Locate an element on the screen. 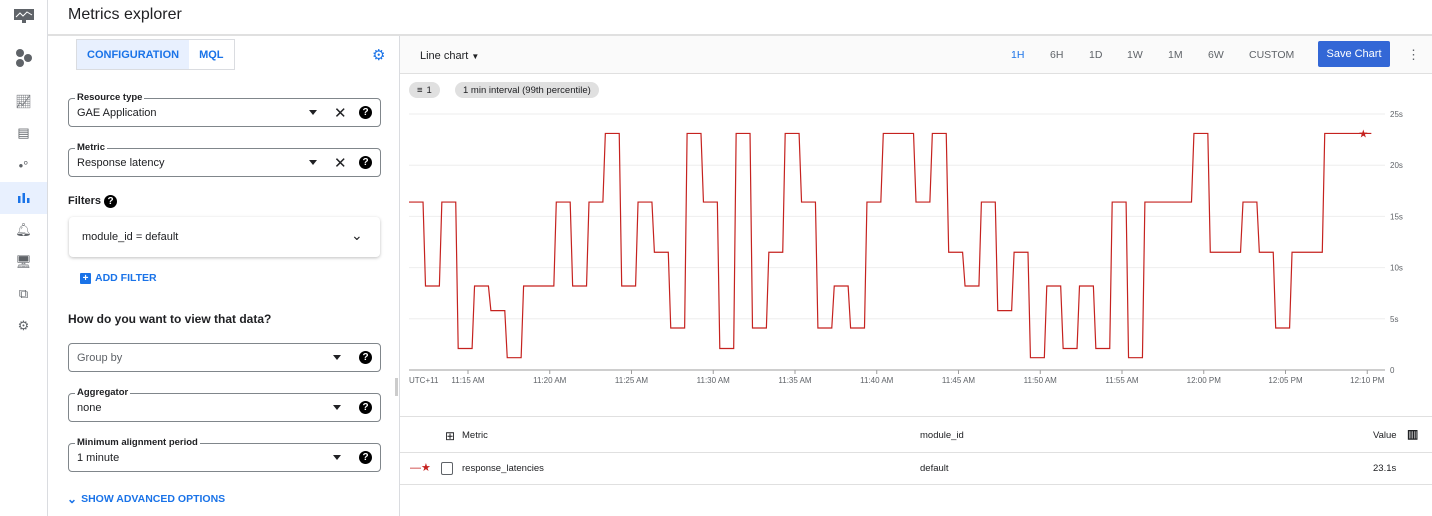  hexagons-icon is located at coordinates (23, 58).